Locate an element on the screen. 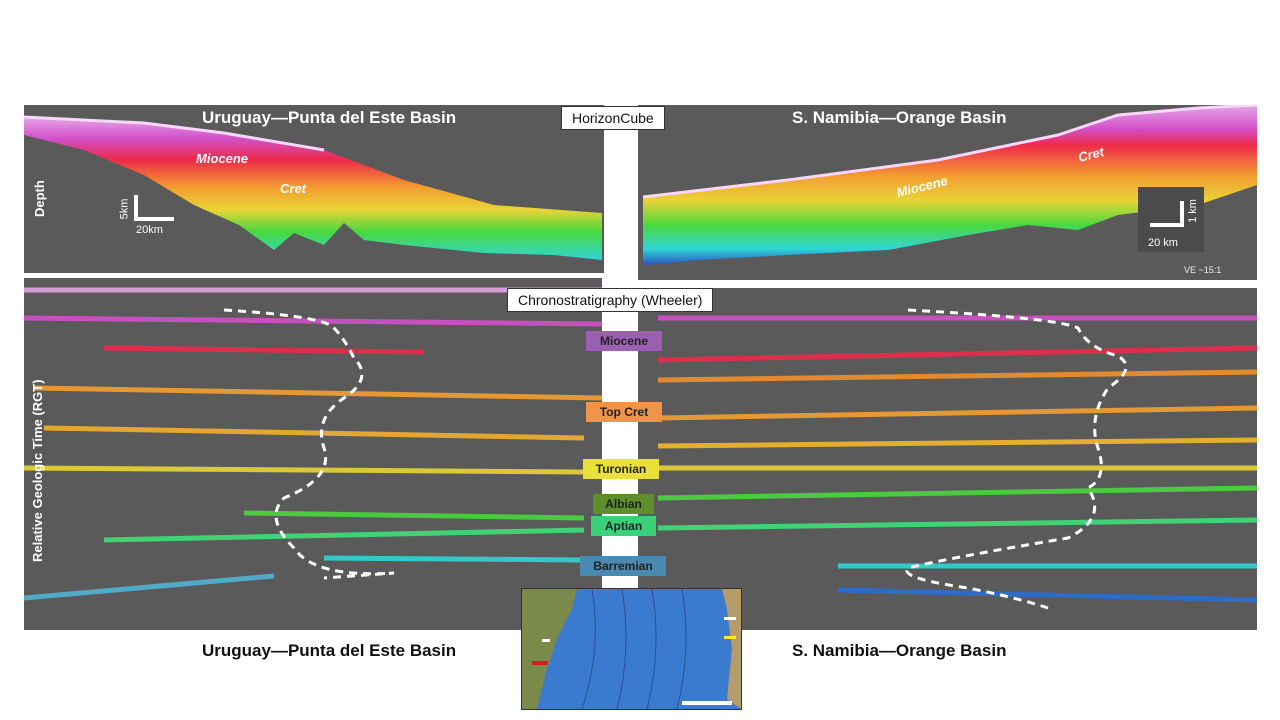 This screenshot has height=720, width=1280. uruguay-scale-bar is located at coordinates (154, 208).